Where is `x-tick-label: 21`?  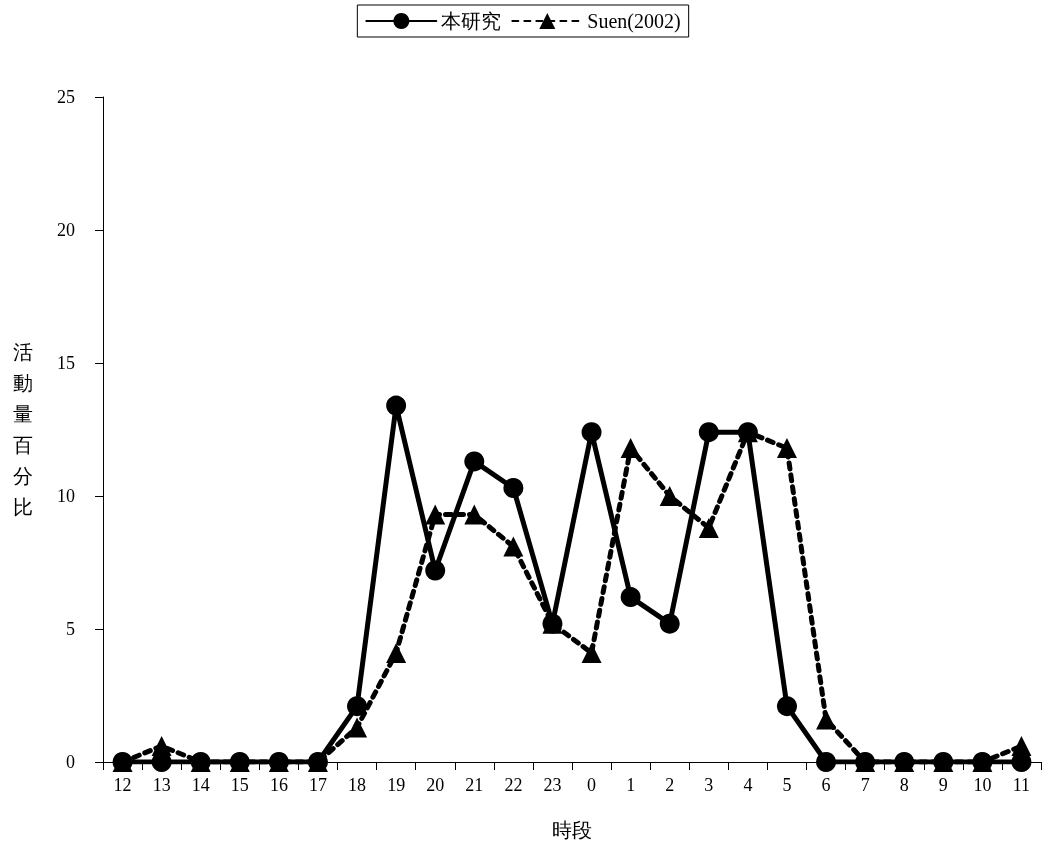 x-tick-label: 21 is located at coordinates (474, 785).